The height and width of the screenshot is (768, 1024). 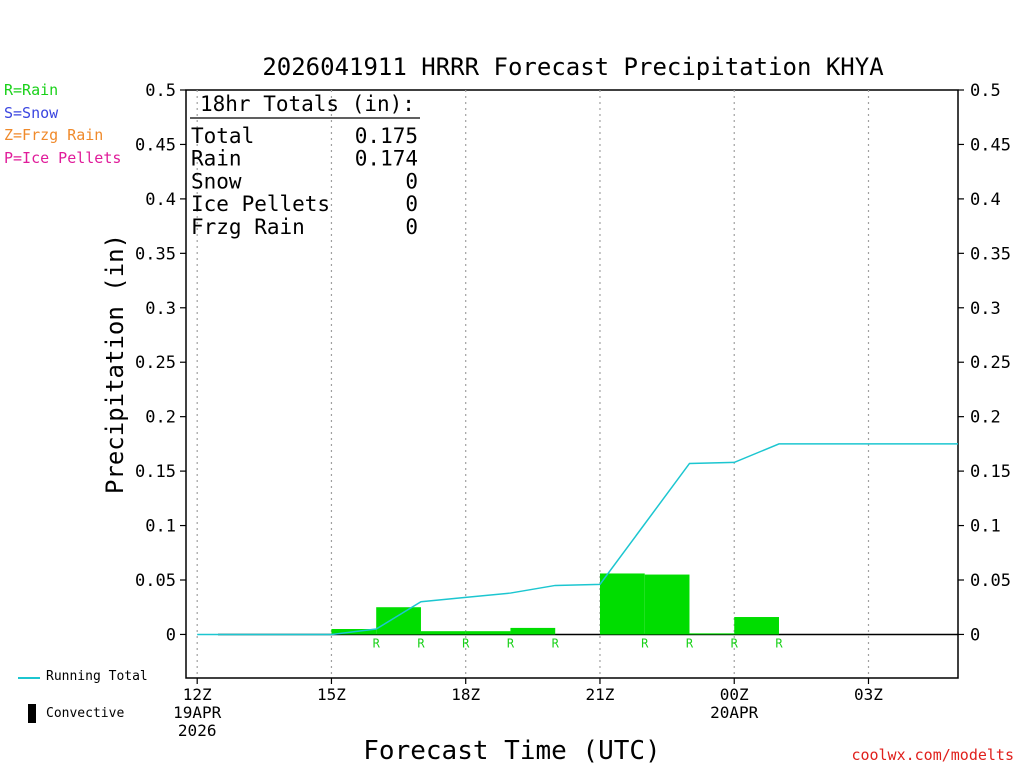 What do you see at coordinates (600, 694) in the screenshot?
I see `xtick-label: 21Z` at bounding box center [600, 694].